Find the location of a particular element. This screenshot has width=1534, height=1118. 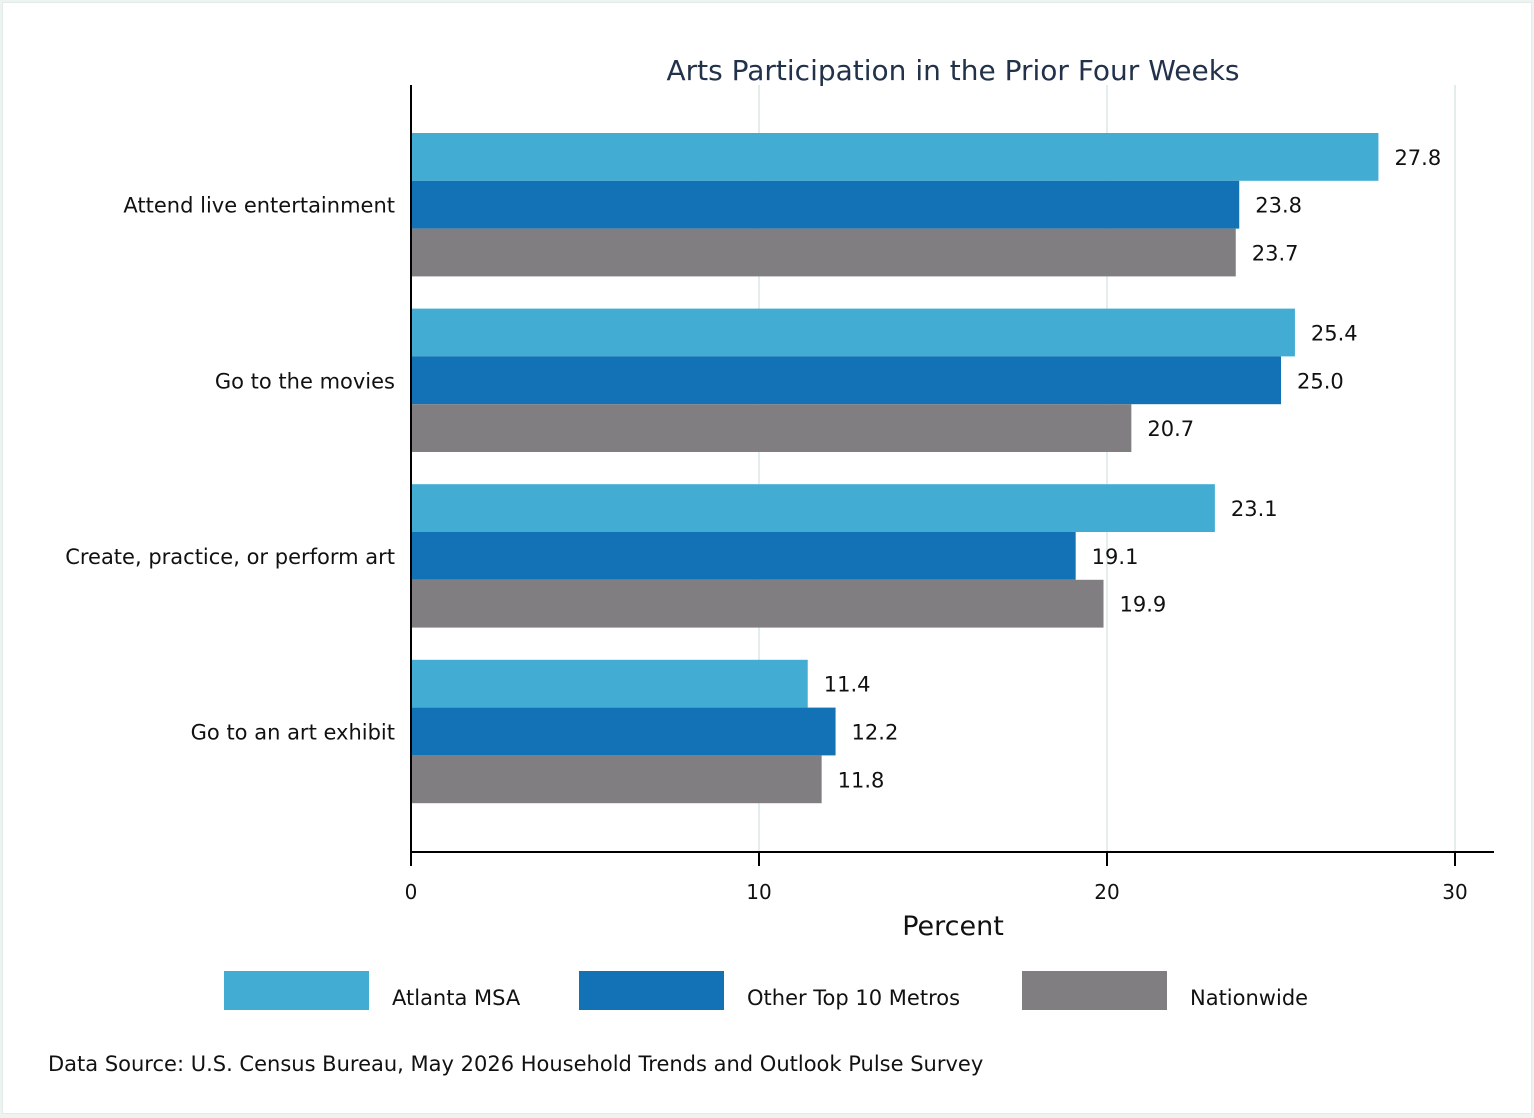

data-label: 20.7 is located at coordinates (1170, 429).